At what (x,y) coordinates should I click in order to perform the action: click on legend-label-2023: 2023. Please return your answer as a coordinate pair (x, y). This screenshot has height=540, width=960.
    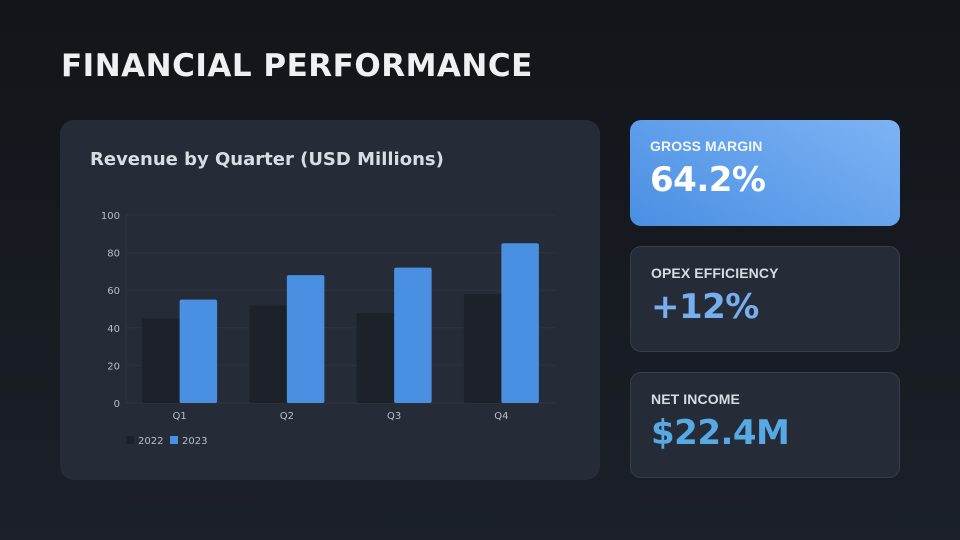
    Looking at the image, I should click on (194, 441).